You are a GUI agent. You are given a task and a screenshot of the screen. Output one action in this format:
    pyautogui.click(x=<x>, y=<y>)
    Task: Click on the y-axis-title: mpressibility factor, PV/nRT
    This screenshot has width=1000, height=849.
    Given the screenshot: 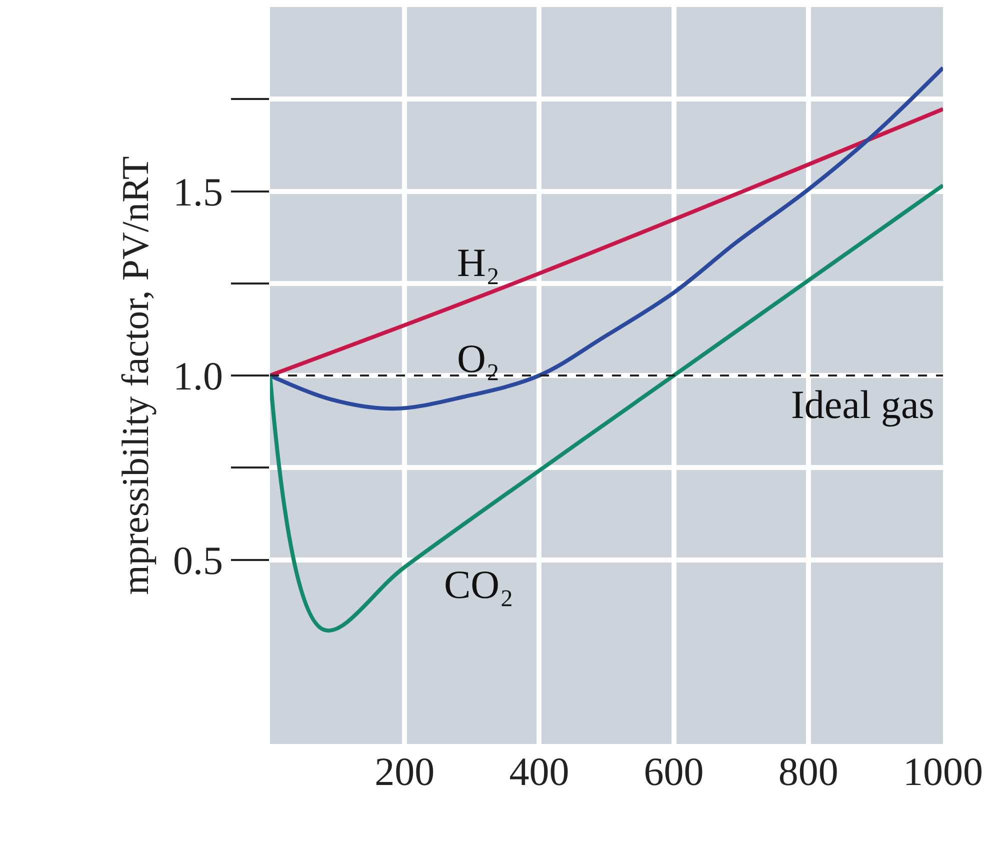 What is the action you would take?
    pyautogui.click(x=136, y=375)
    